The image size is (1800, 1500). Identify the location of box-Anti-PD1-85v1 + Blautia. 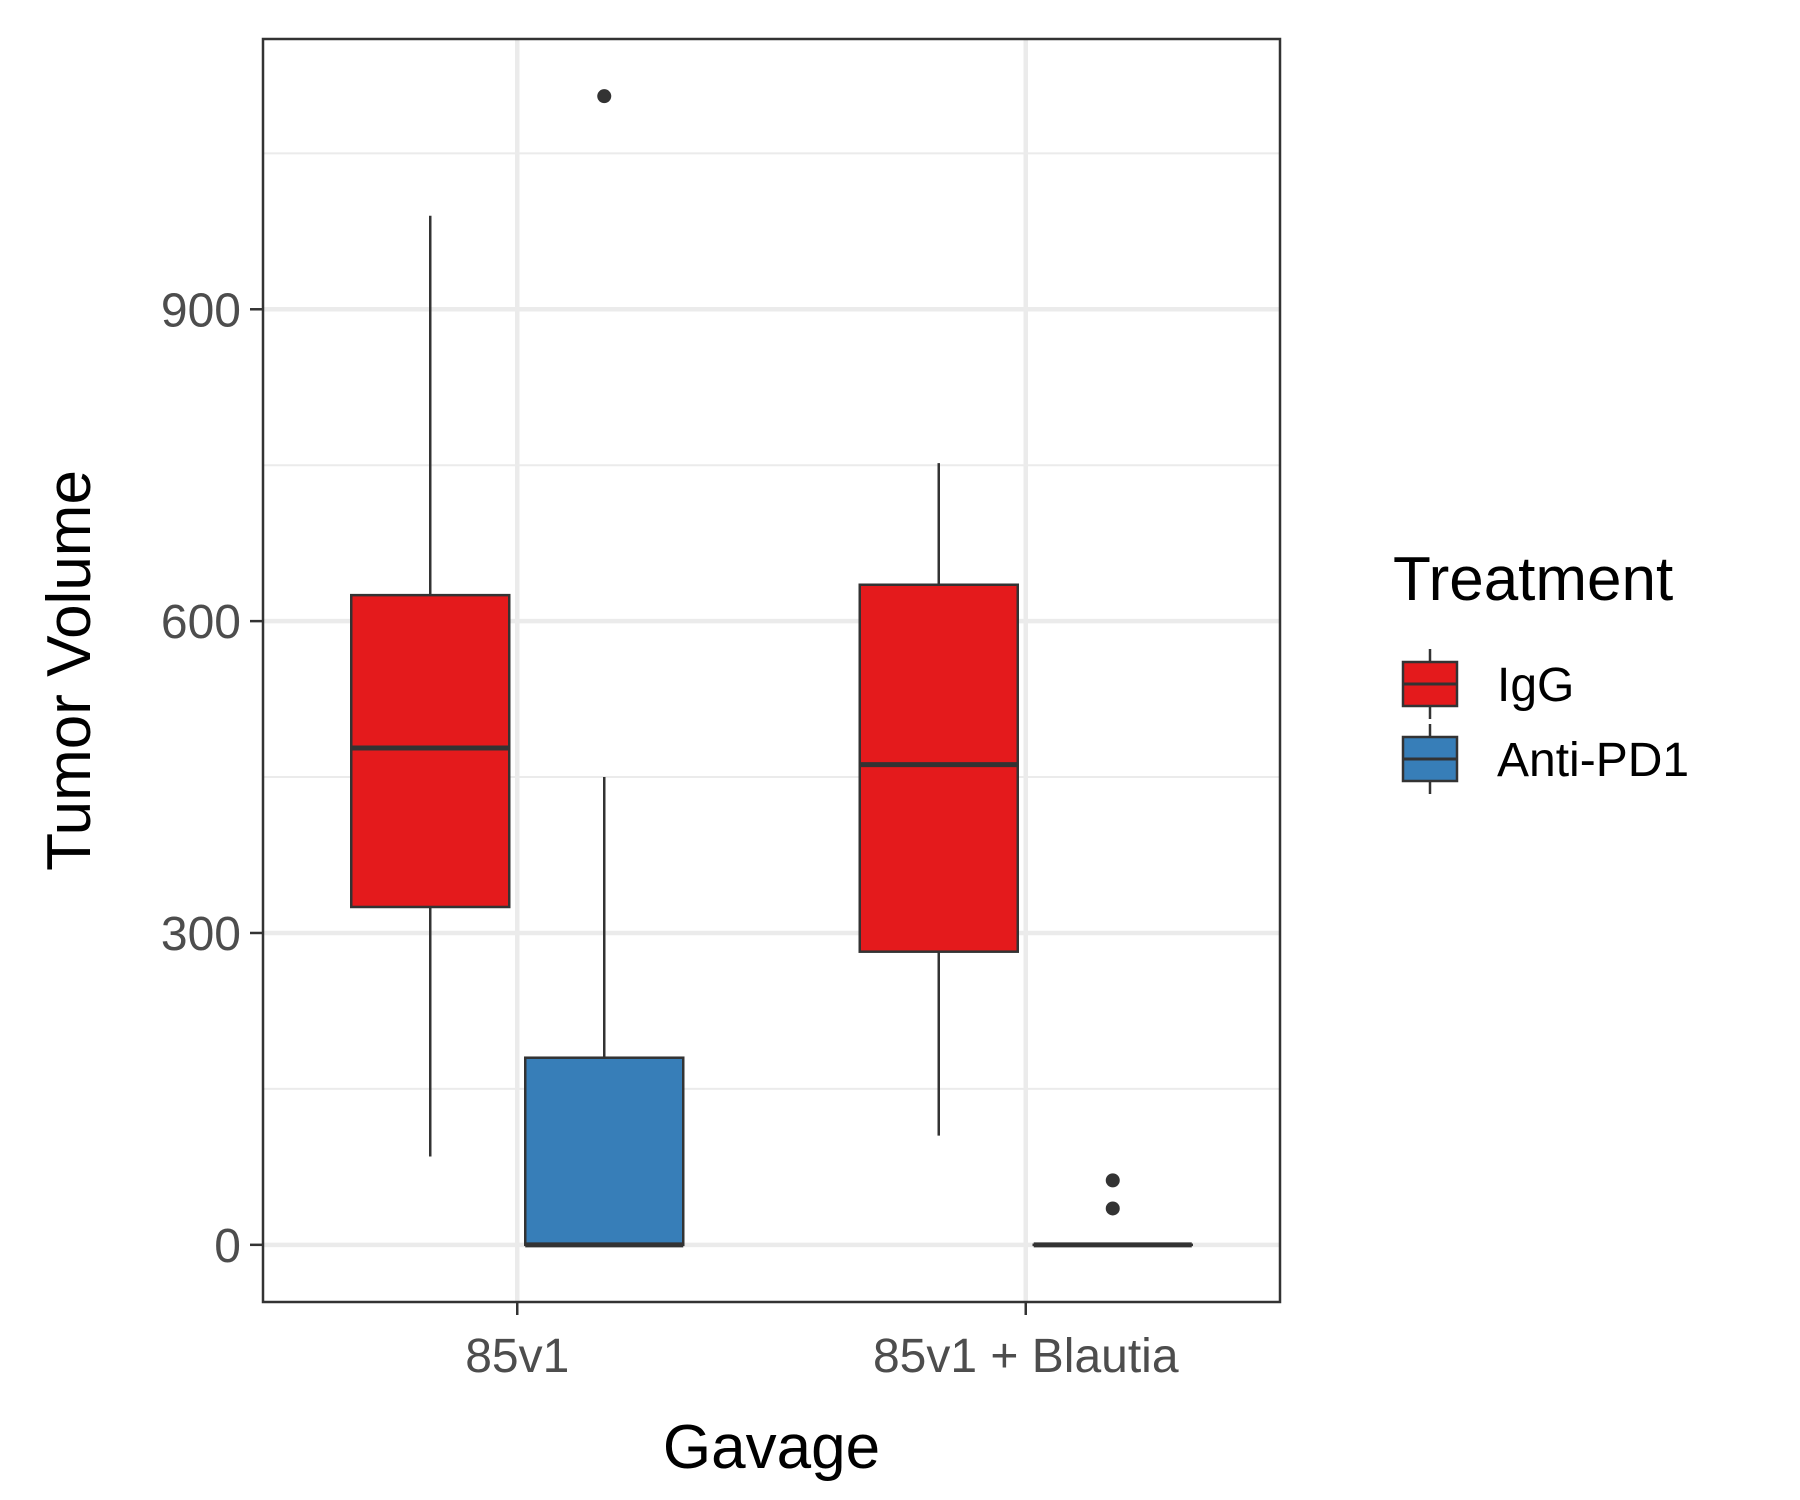
(1112, 1210).